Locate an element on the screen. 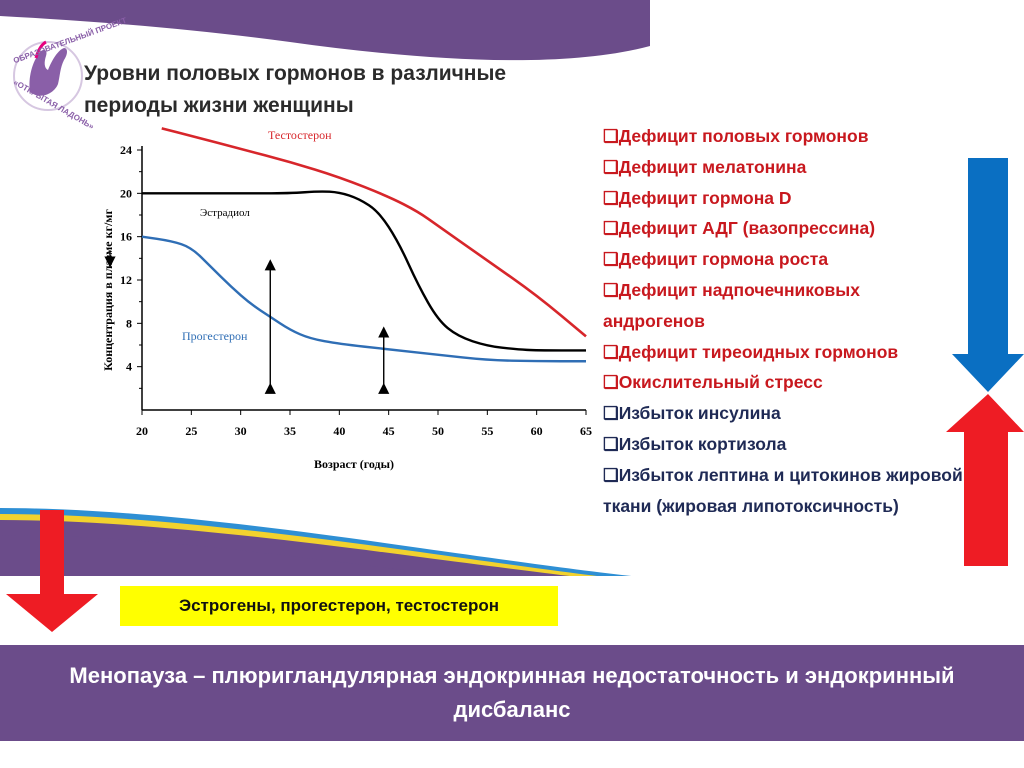 This screenshot has height=768, width=1024. x-tick-label: 60 is located at coordinates (537, 431).